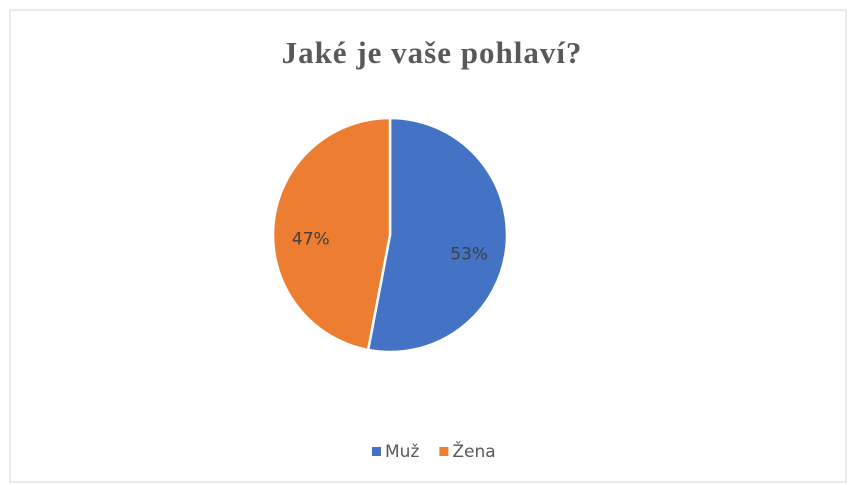  I want to click on data-label: 47%, so click(311, 240).